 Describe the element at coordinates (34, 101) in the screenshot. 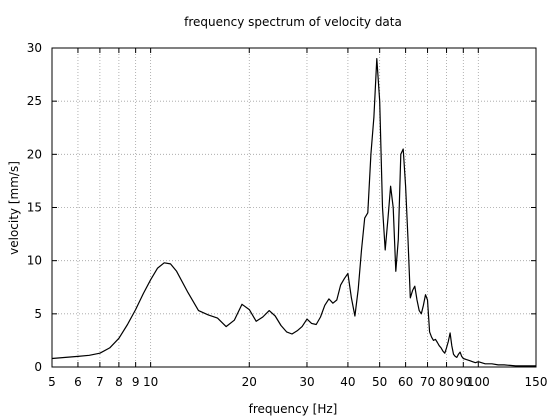

I see `y-tick-label: 25` at that location.